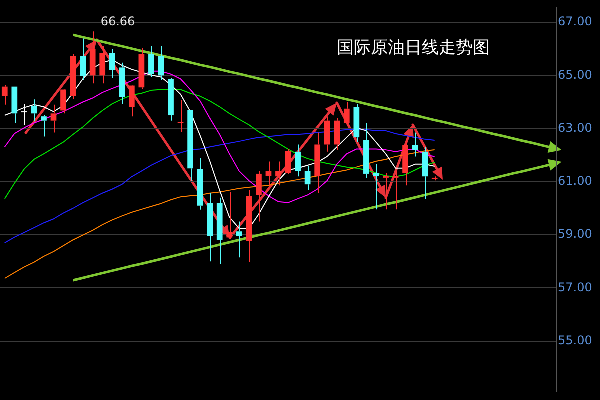 The width and height of the screenshot is (600, 400). I want to click on y-tick-label: 59.00, so click(575, 234).